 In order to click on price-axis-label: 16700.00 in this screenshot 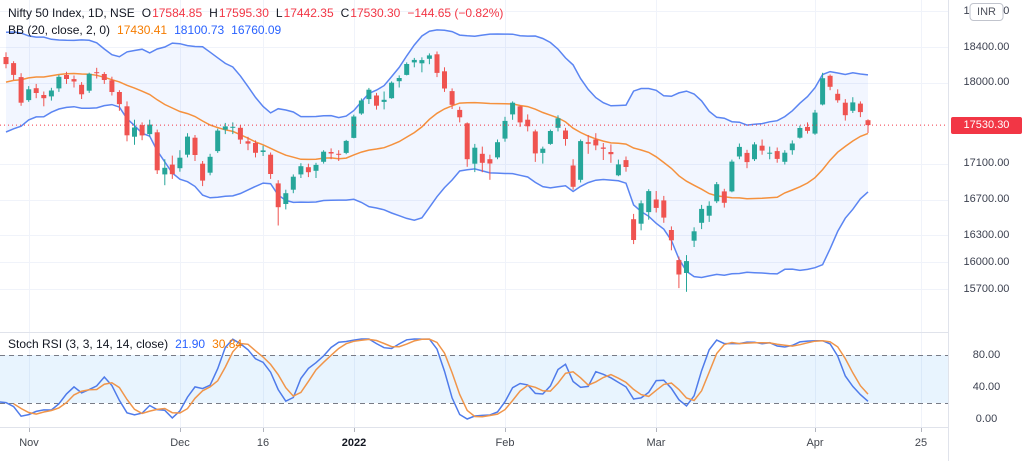, I will do `click(986, 199)`.